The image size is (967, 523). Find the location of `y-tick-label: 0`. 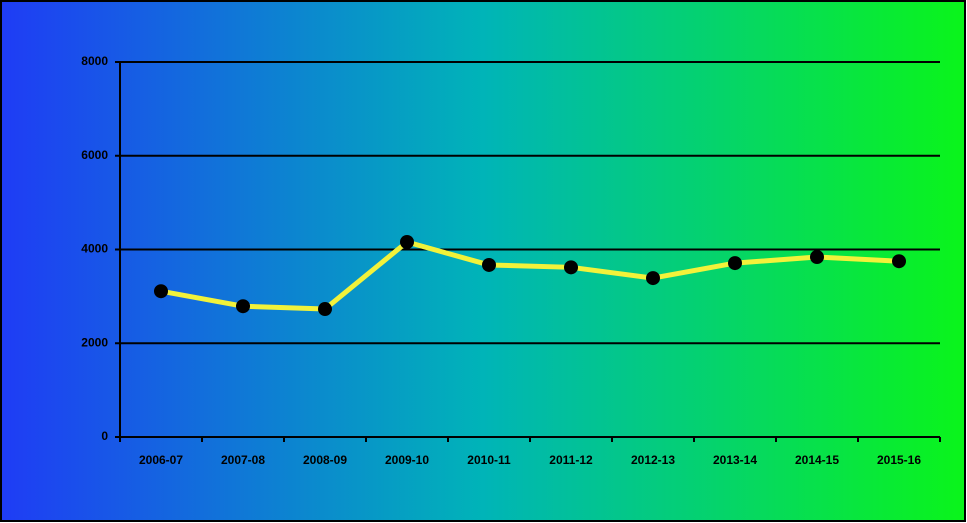

y-tick-label: 0 is located at coordinates (104, 436).